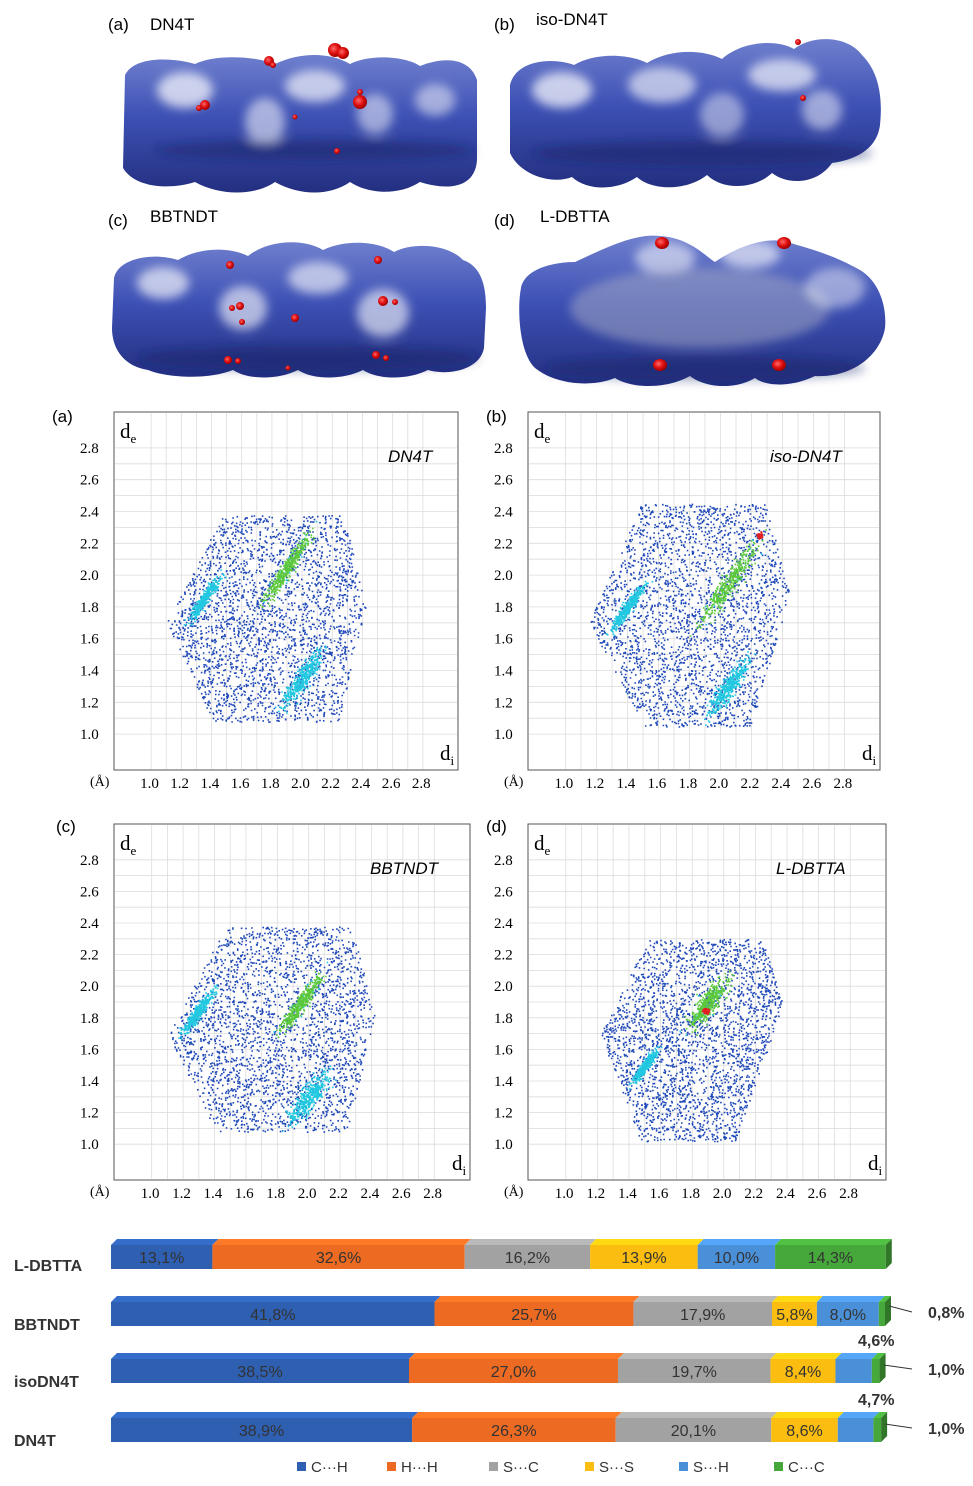 This screenshot has width=973, height=1486. What do you see at coordinates (150, 1194) in the screenshot?
I see `x-tick-label: 1.0` at bounding box center [150, 1194].